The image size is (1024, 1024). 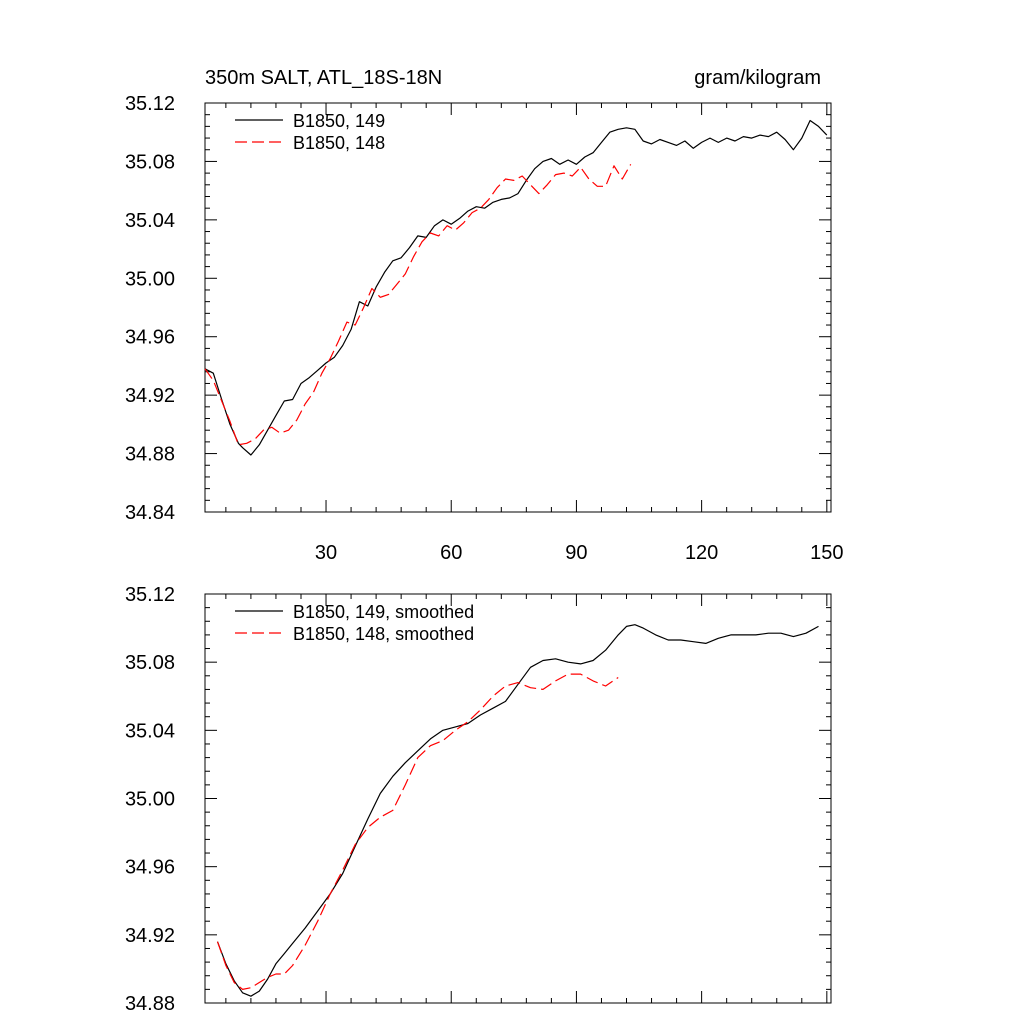 I want to click on legend-label-1: B1850, 149, so click(x=339, y=121).